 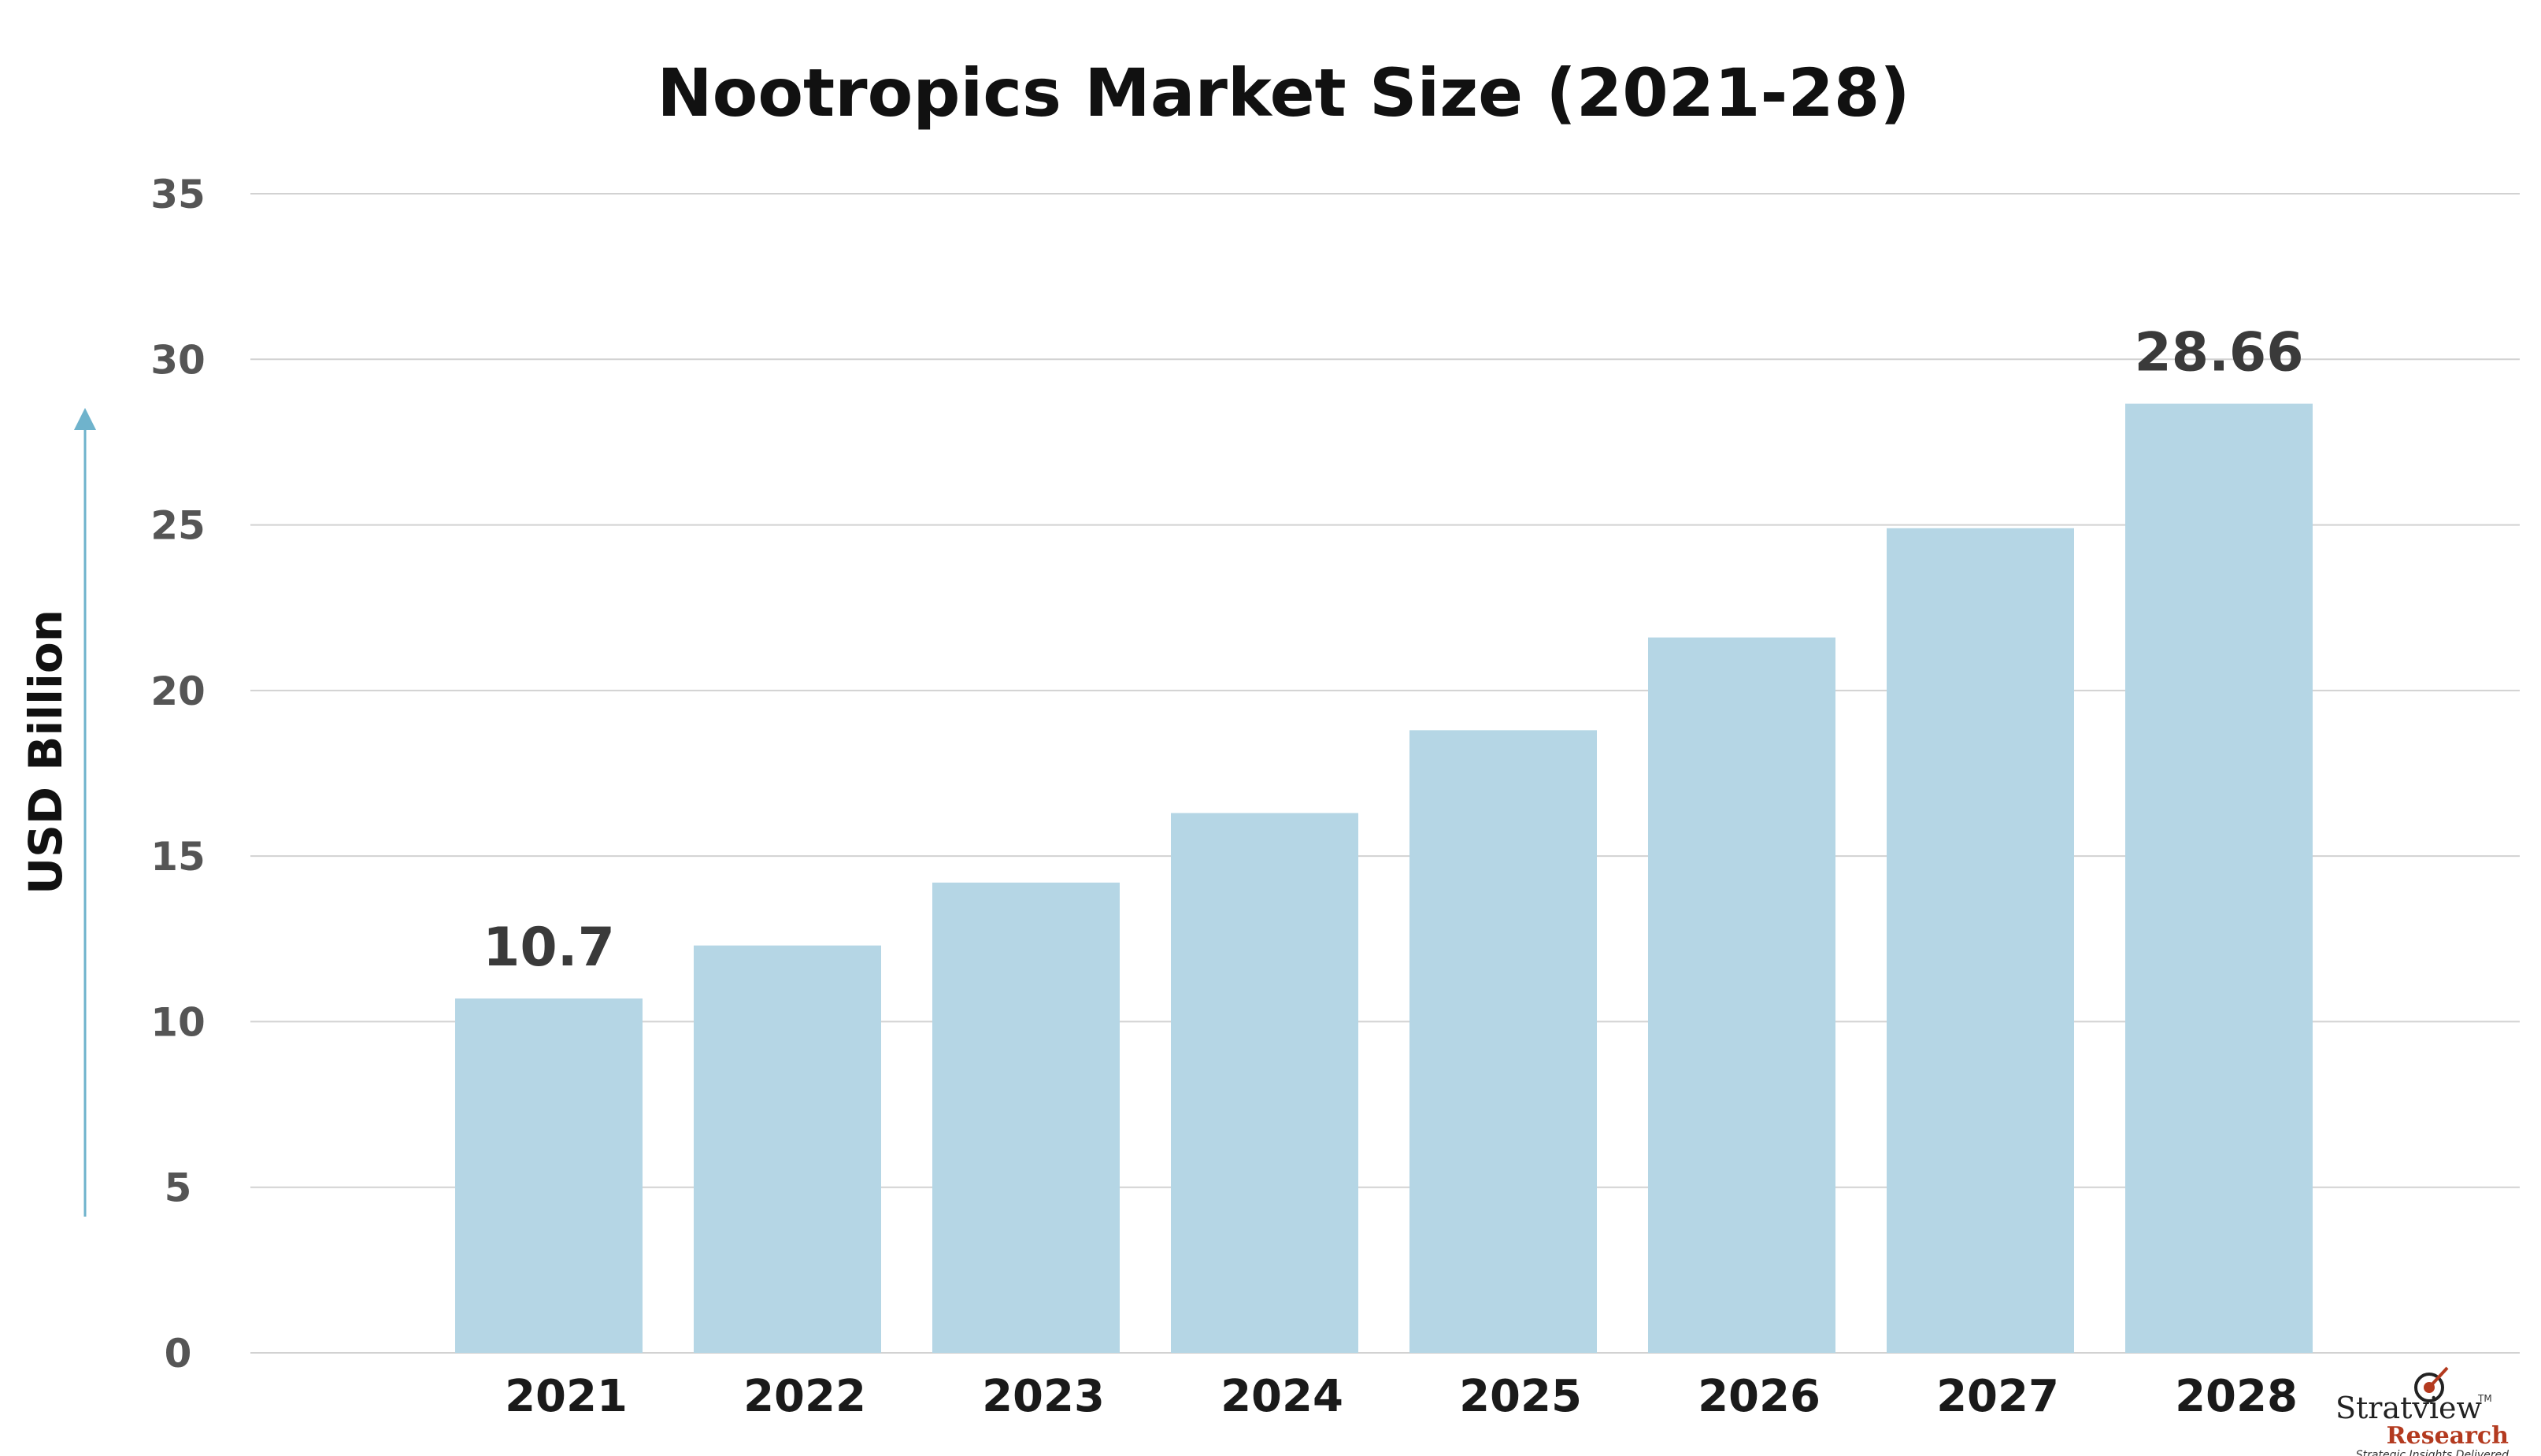 What do you see at coordinates (85, 419) in the screenshot?
I see `y-axis-arrow-head` at bounding box center [85, 419].